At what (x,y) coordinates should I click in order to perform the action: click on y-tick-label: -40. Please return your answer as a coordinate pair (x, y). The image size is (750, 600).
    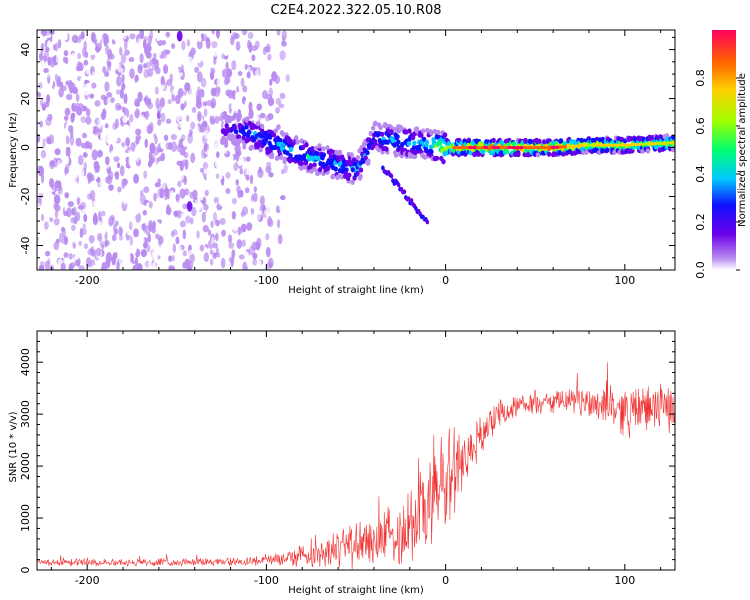
    Looking at the image, I should click on (25, 246).